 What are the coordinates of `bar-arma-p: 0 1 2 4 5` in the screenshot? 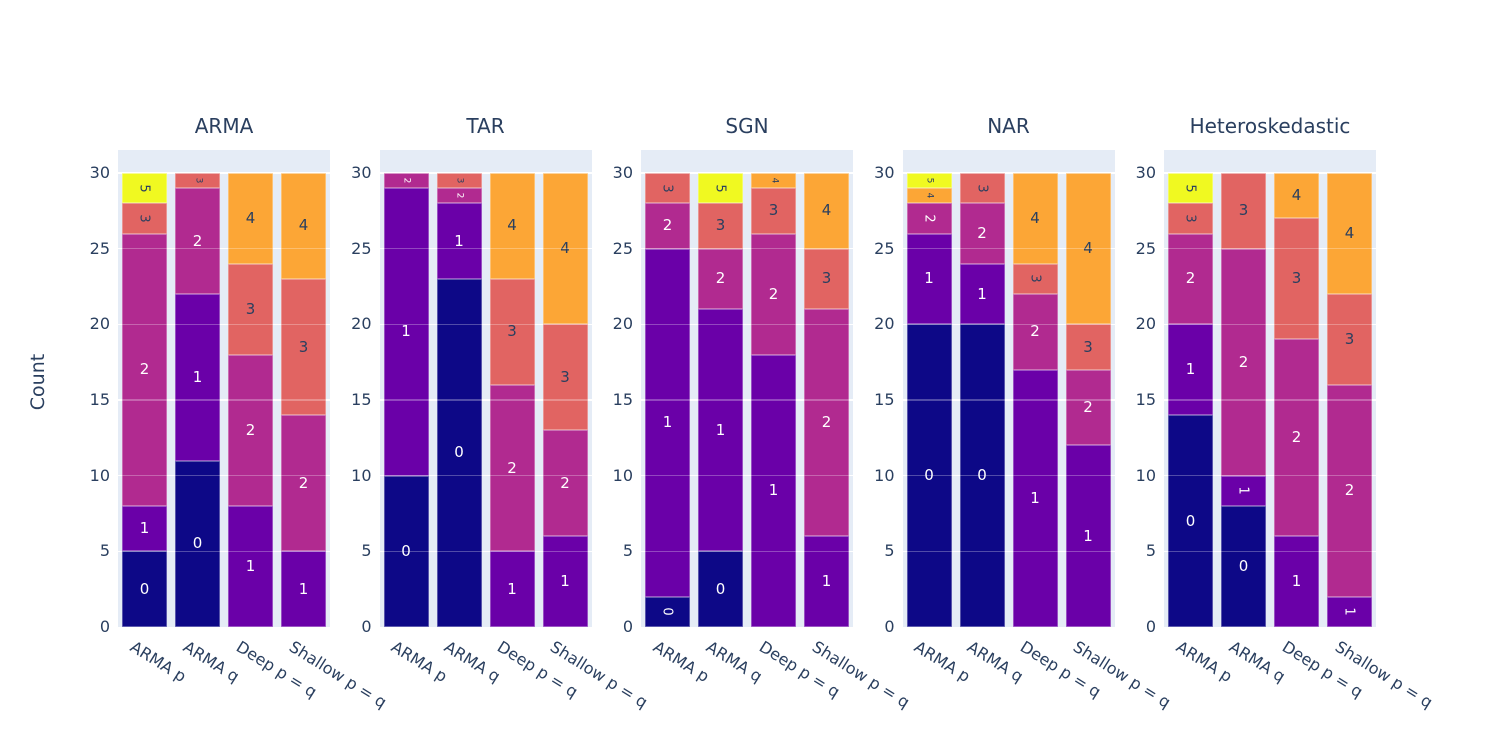 It's located at (929, 388).